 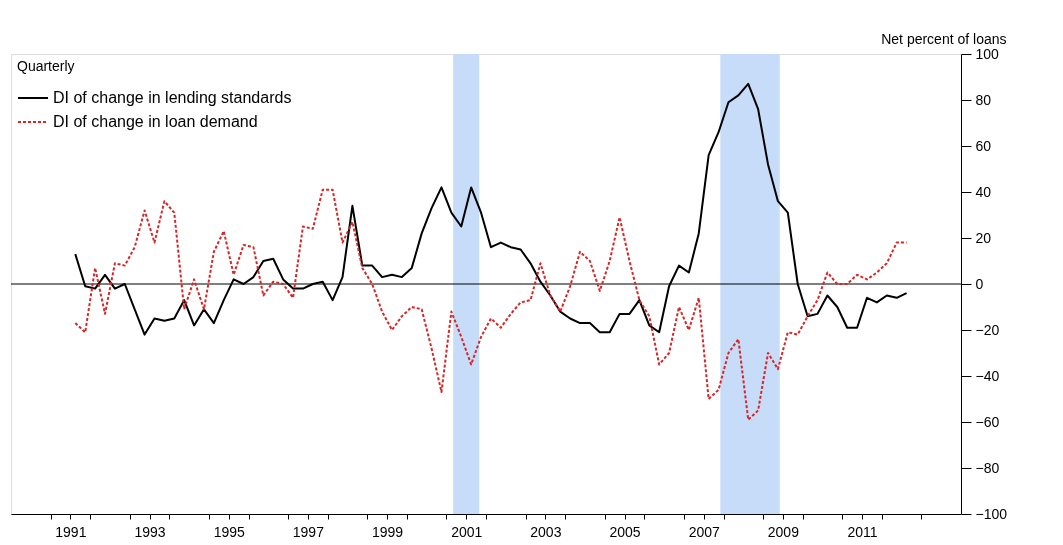 I want to click on y-tick-label: −80, so click(x=987, y=467).